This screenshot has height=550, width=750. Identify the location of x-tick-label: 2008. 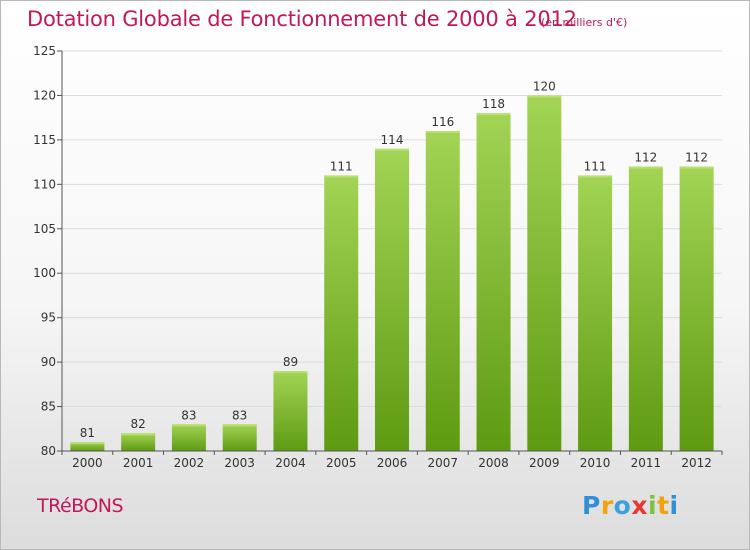
(493, 463).